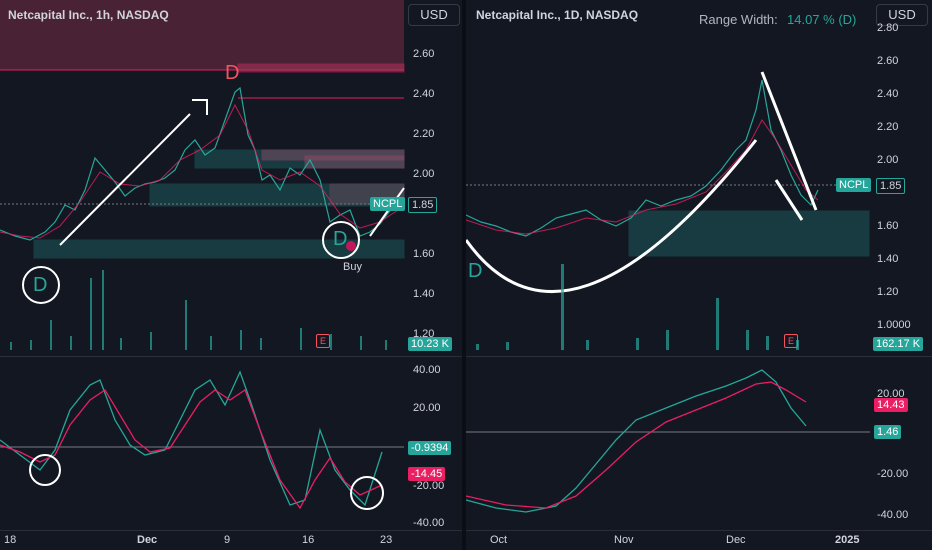 Image resolution: width=932 pixels, height=550 pixels. Describe the element at coordinates (624, 540) in the screenshot. I see `right-date-tick: Nov` at that location.